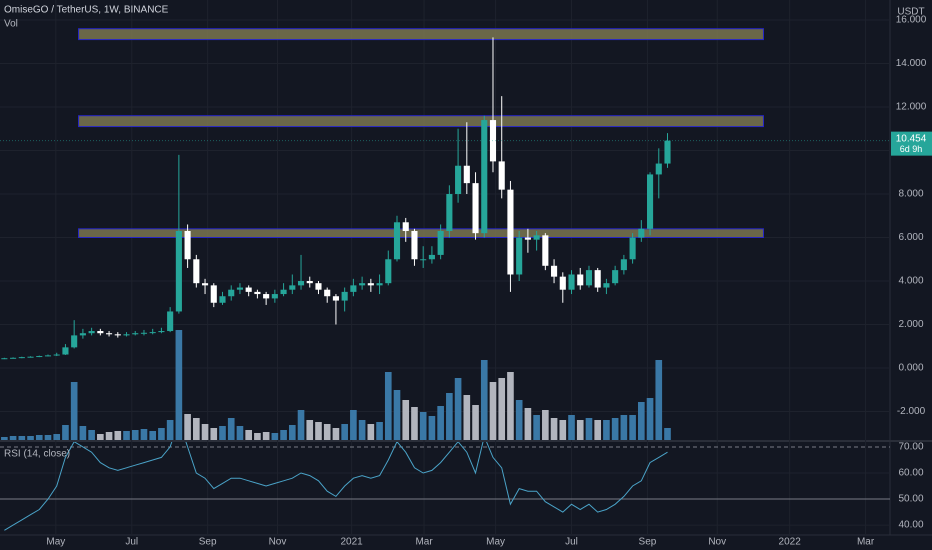  Describe the element at coordinates (421, 121) in the screenshot. I see `price-zone` at that location.